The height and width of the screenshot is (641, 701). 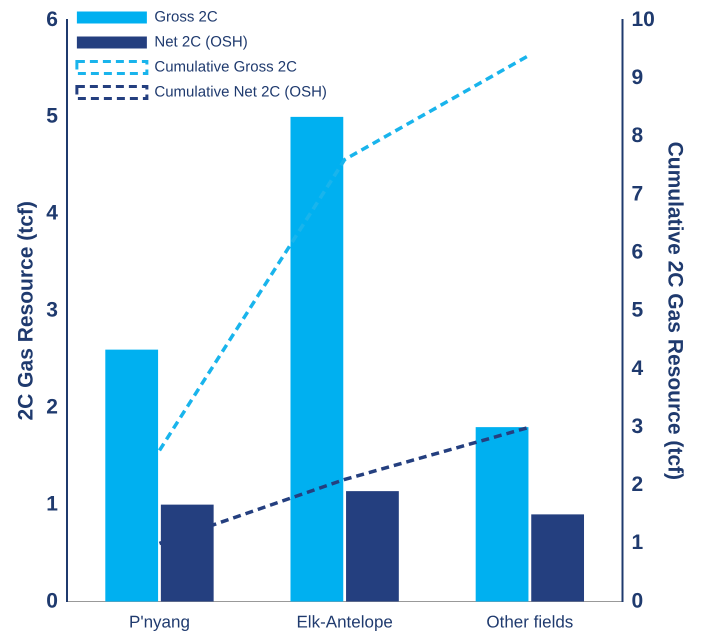 I want to click on legend-label: Gross 2C, so click(x=186, y=17).